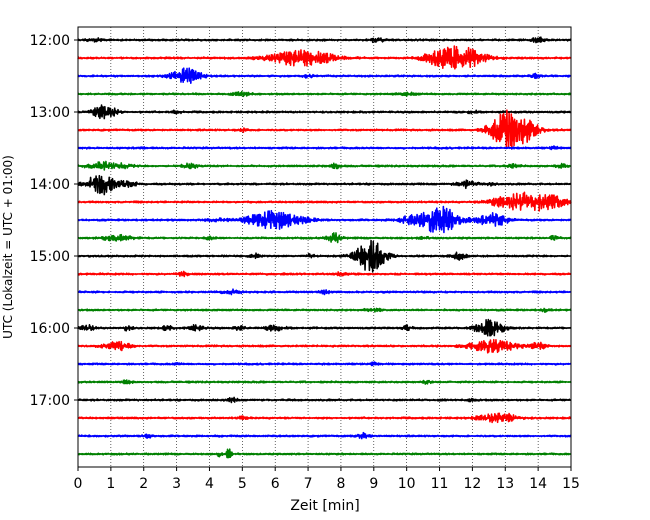 Image resolution: width=650 pixels, height=520 pixels. What do you see at coordinates (571, 484) in the screenshot?
I see `x-tick-label: 15` at bounding box center [571, 484].